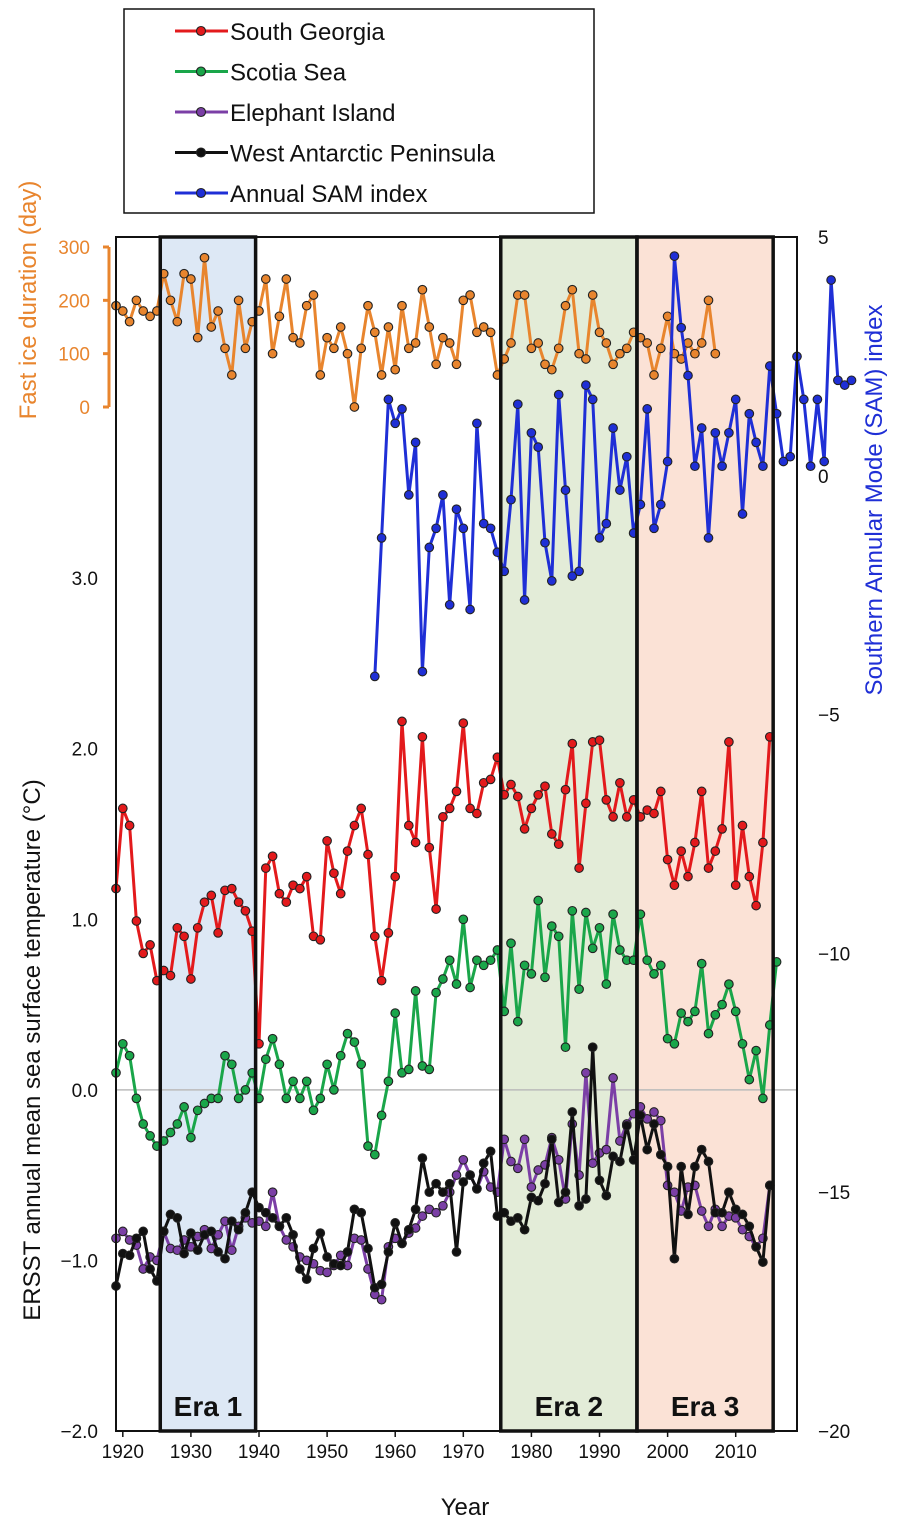 The width and height of the screenshot is (899, 1528). Describe the element at coordinates (592, 1047) in the screenshot. I see `west-antarctic-peninsula-point-1989` at that location.